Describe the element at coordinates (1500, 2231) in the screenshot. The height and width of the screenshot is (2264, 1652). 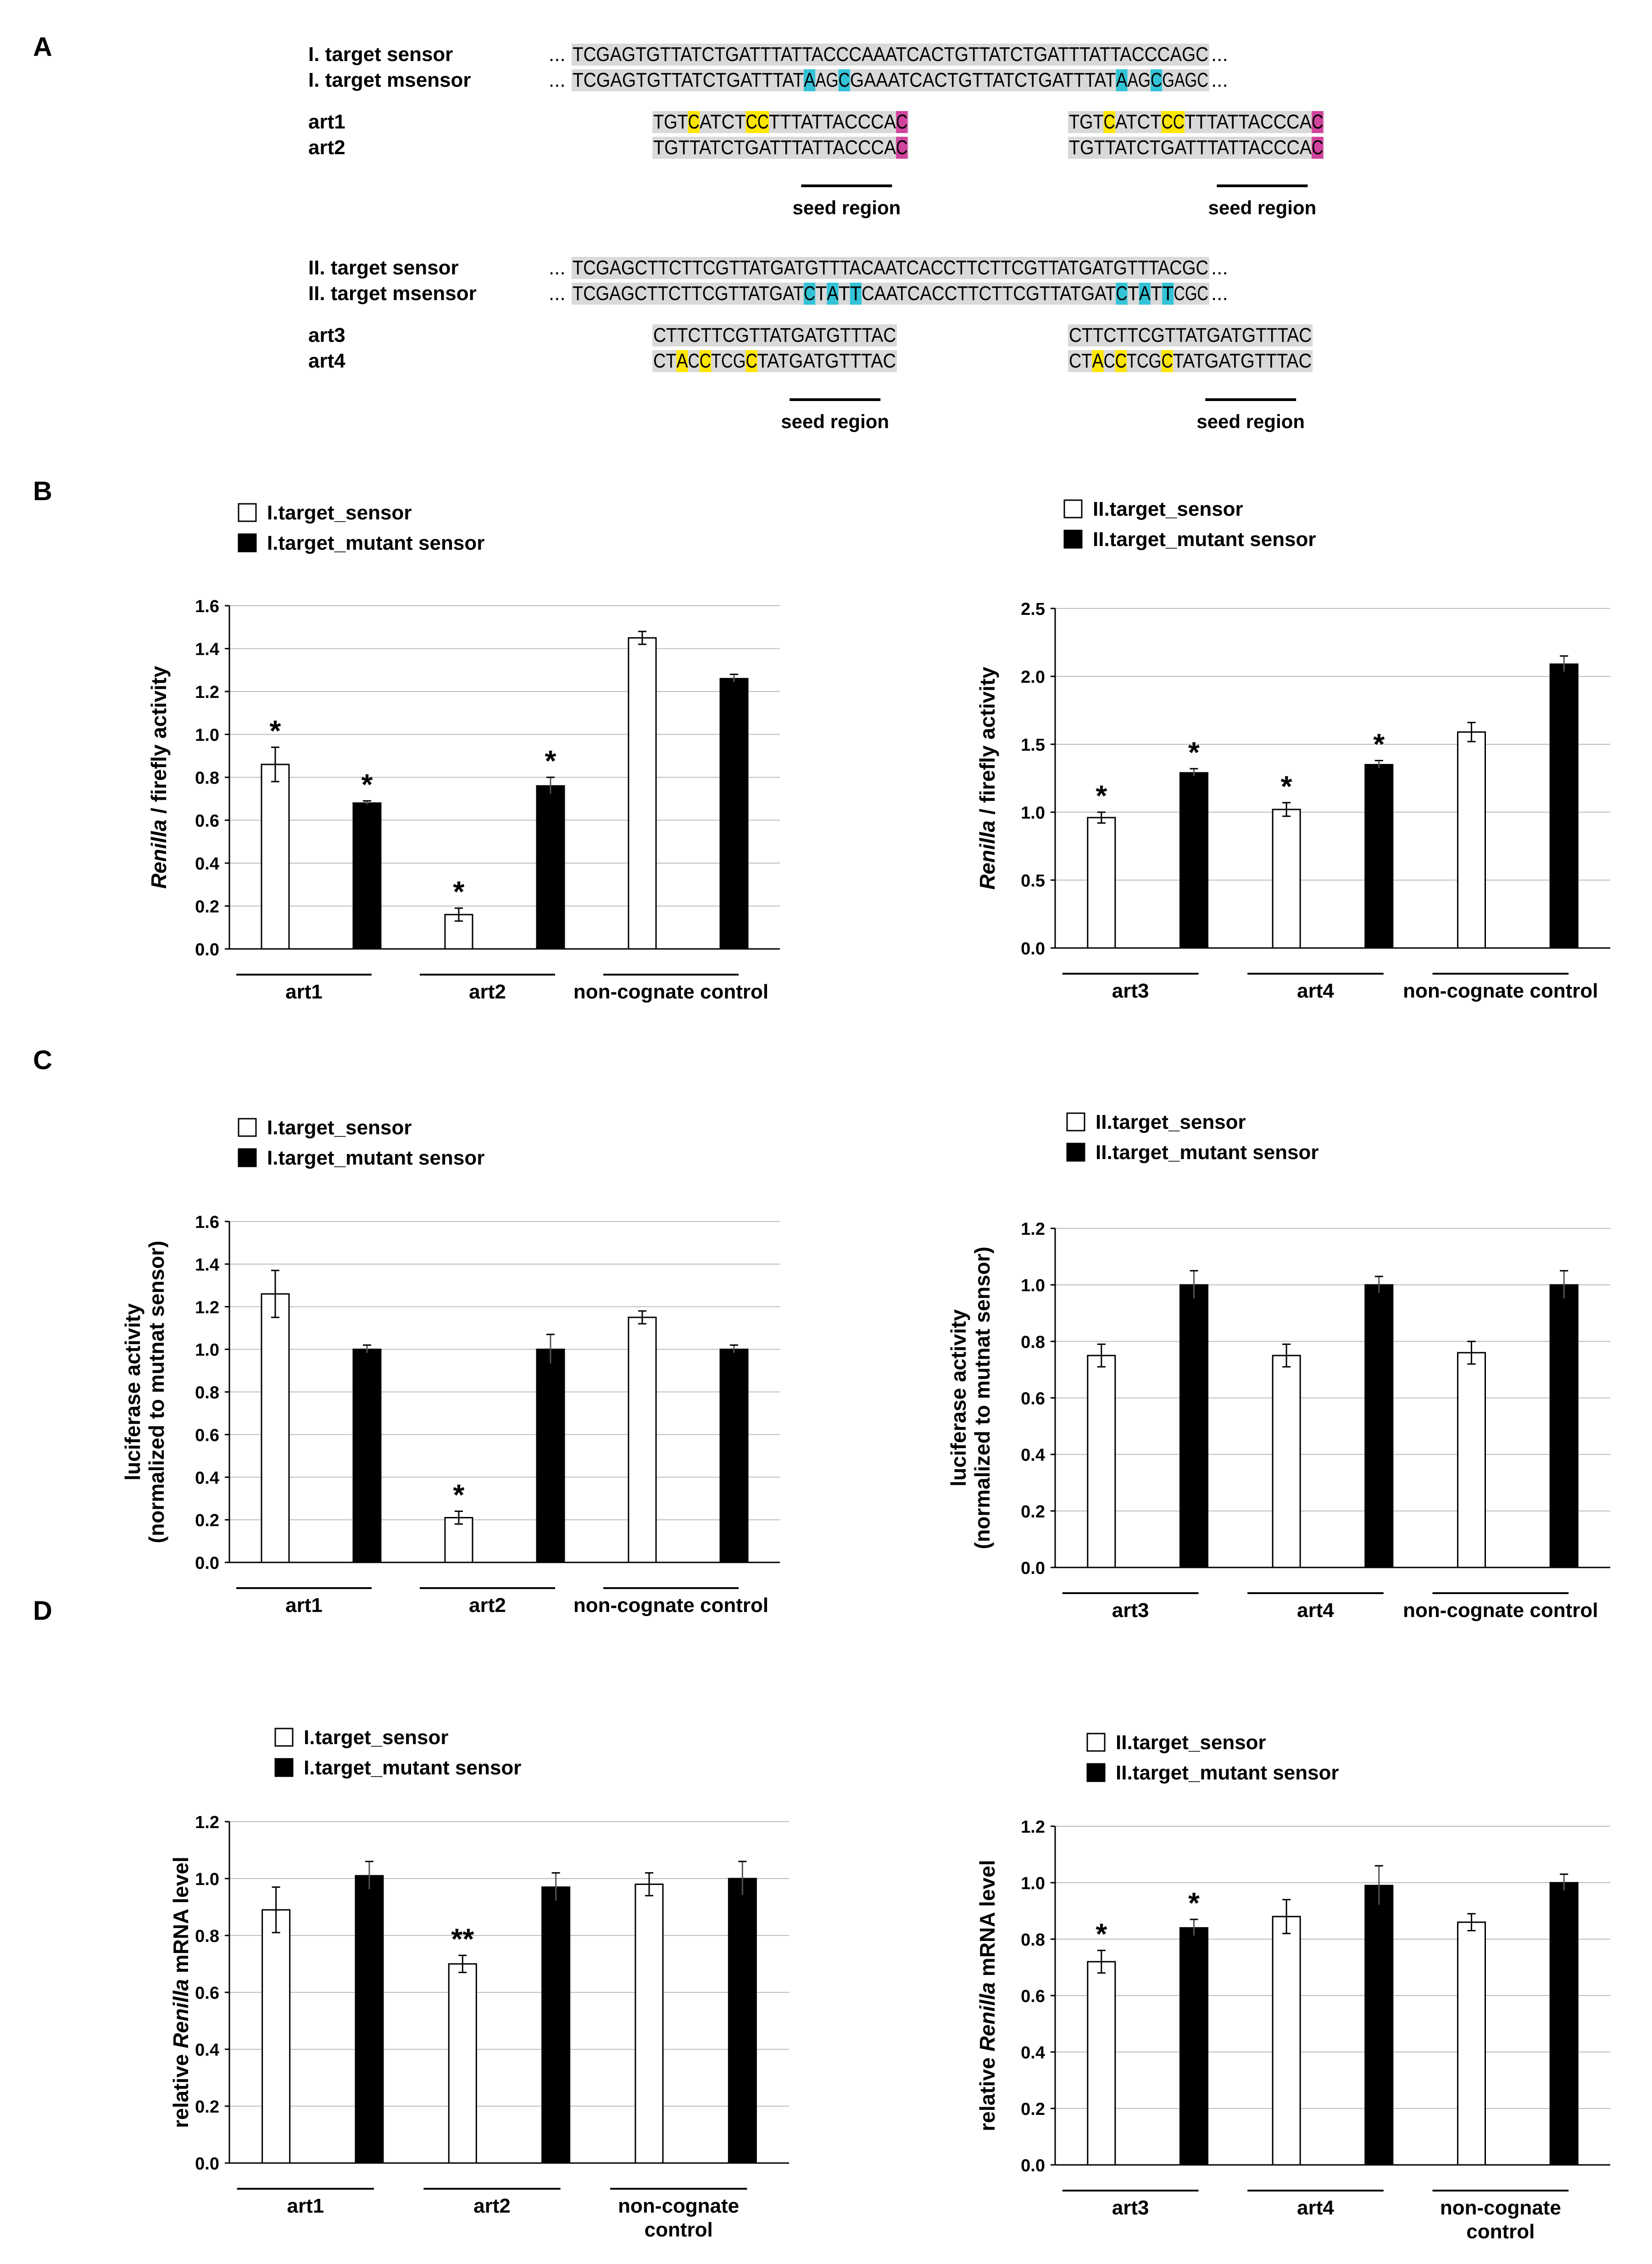
I see `x-group-label: control` at that location.